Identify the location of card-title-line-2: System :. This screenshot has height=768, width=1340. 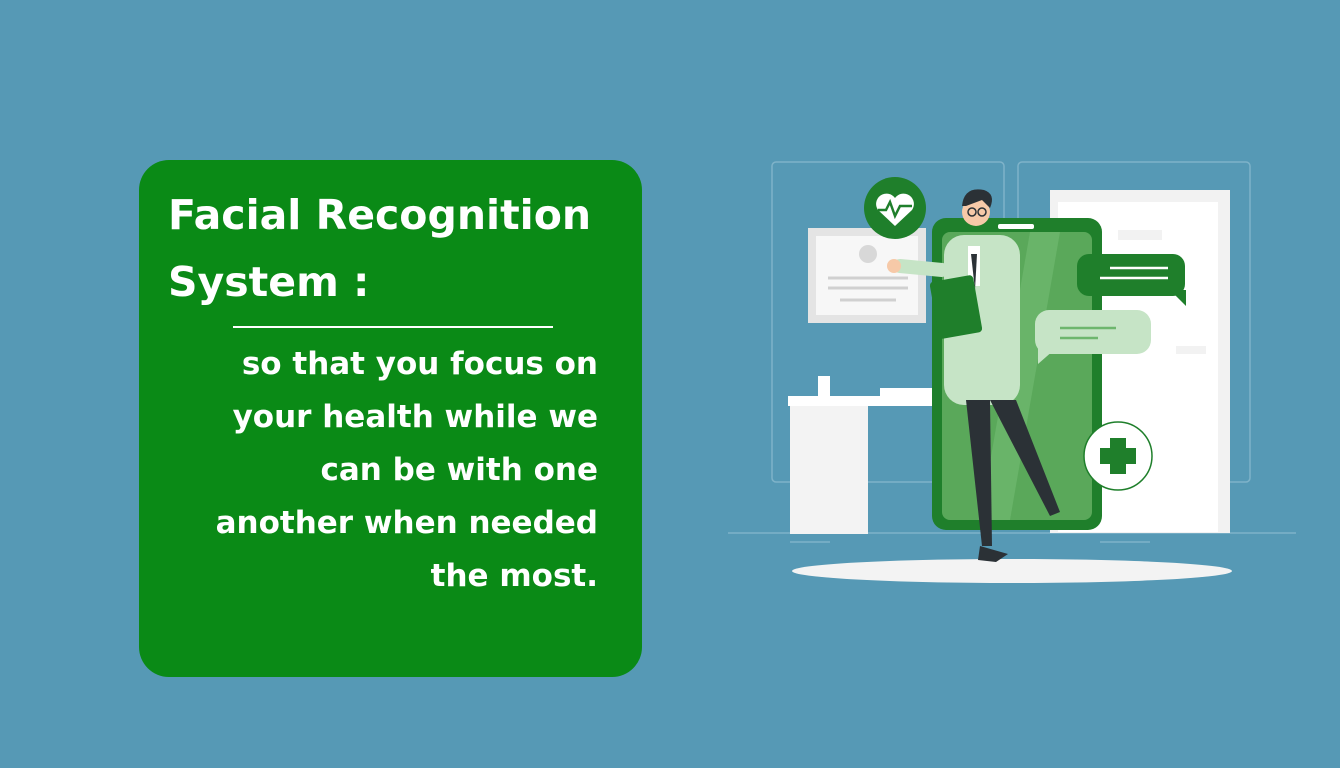
(269, 282).